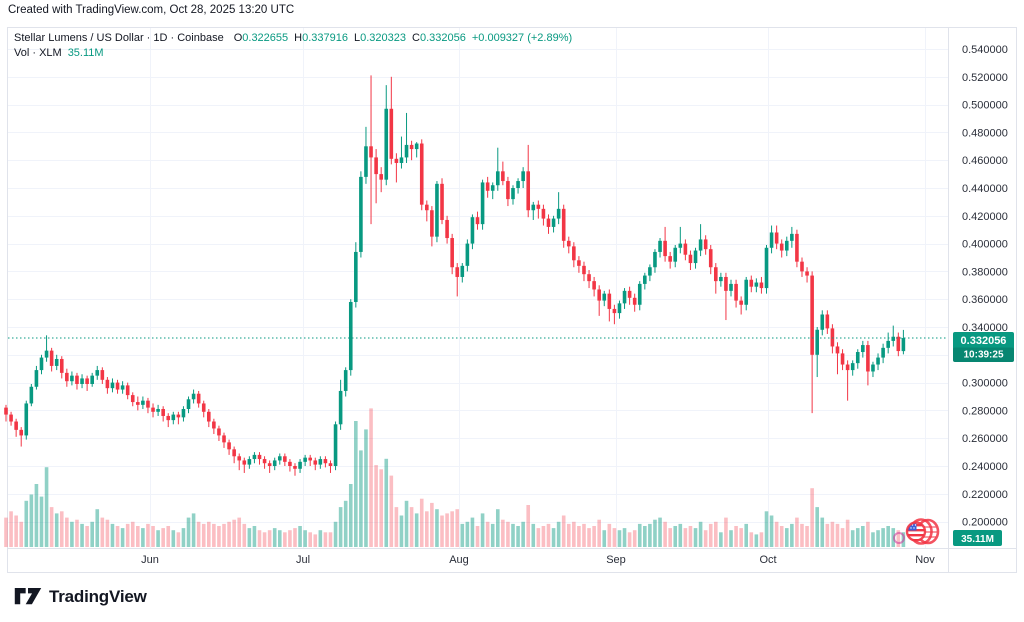 This screenshot has height=622, width=1024. Describe the element at coordinates (538, 560) in the screenshot. I see `time-scale: Jun Jul Aug Sep Oct Nov` at that location.